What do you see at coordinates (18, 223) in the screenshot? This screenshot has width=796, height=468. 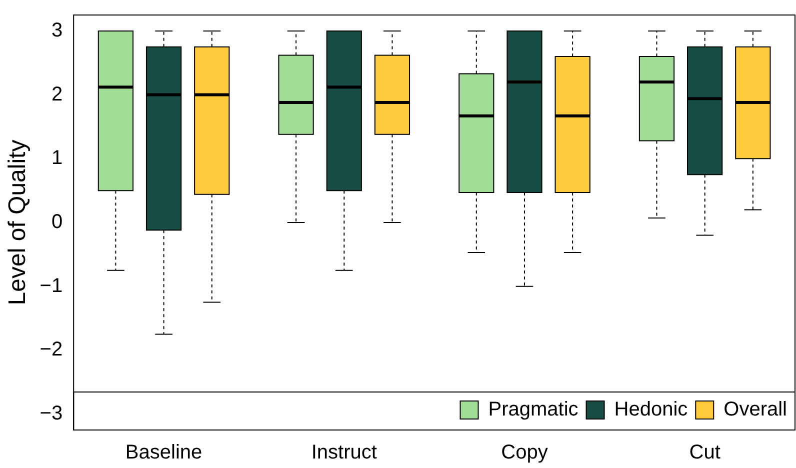 I see `y-axis-title: Level of Quality` at bounding box center [18, 223].